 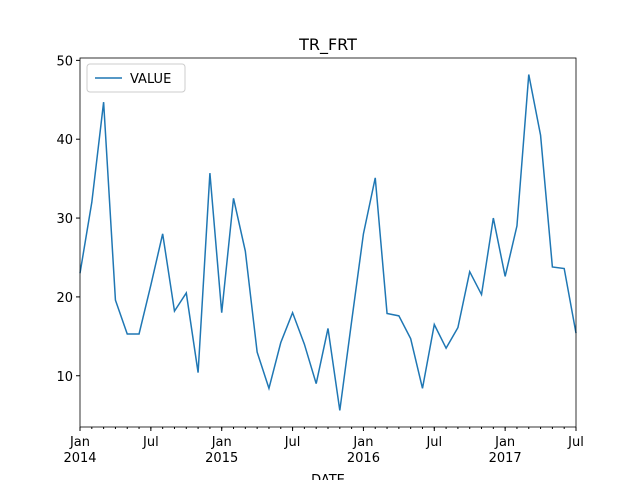 What do you see at coordinates (328, 476) in the screenshot?
I see `x-axis-label: DATE` at bounding box center [328, 476].